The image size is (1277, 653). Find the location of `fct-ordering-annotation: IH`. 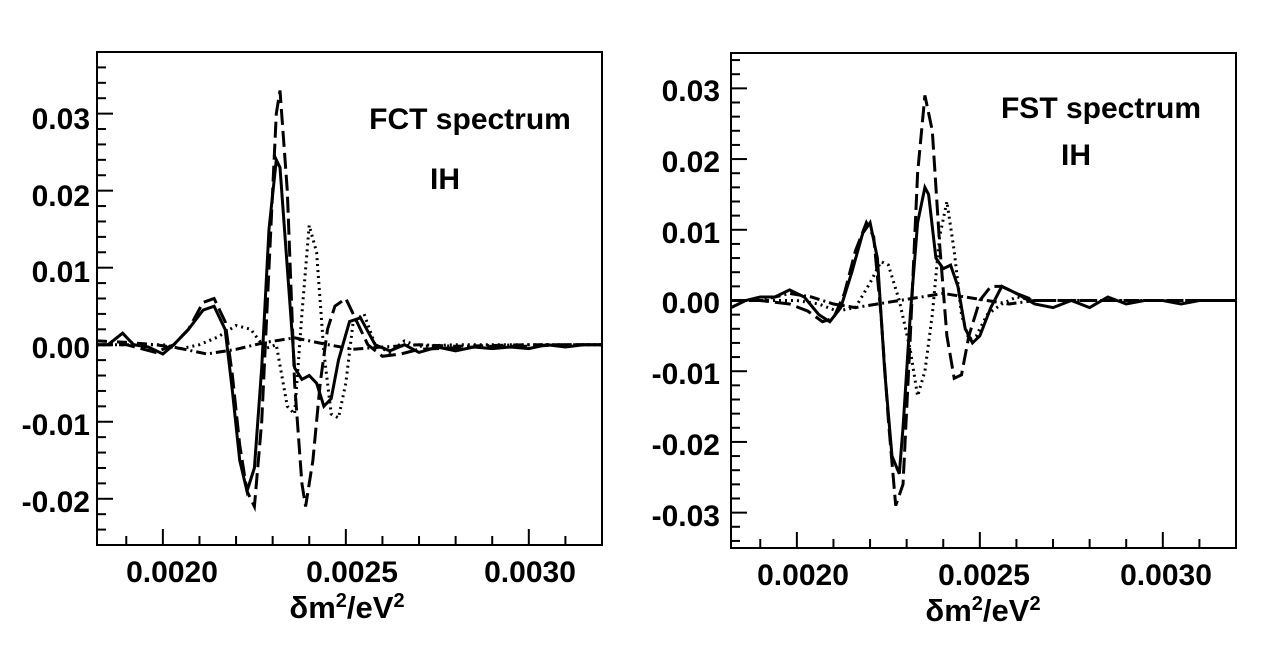

fct-ordering-annotation: IH is located at coordinates (445, 179).